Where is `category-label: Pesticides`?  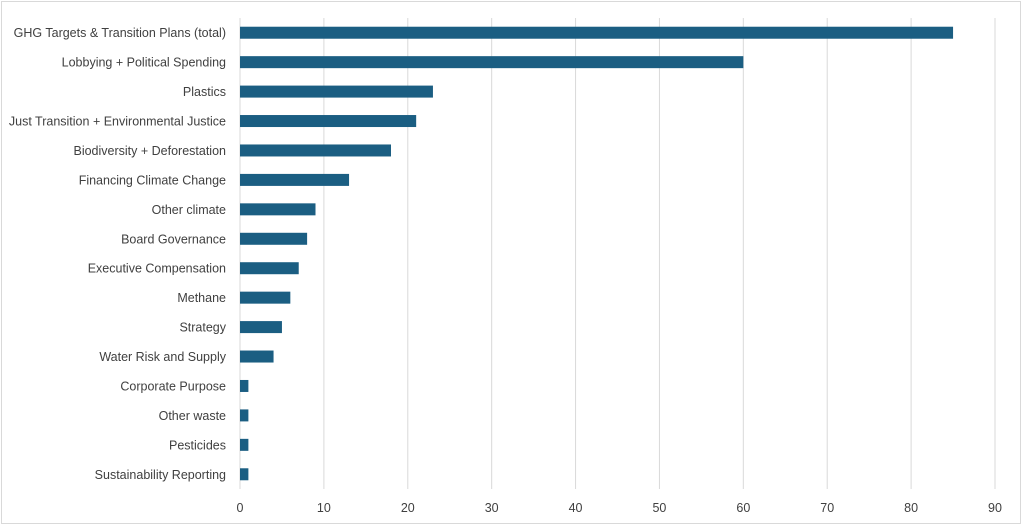 category-label: Pesticides is located at coordinates (197, 445).